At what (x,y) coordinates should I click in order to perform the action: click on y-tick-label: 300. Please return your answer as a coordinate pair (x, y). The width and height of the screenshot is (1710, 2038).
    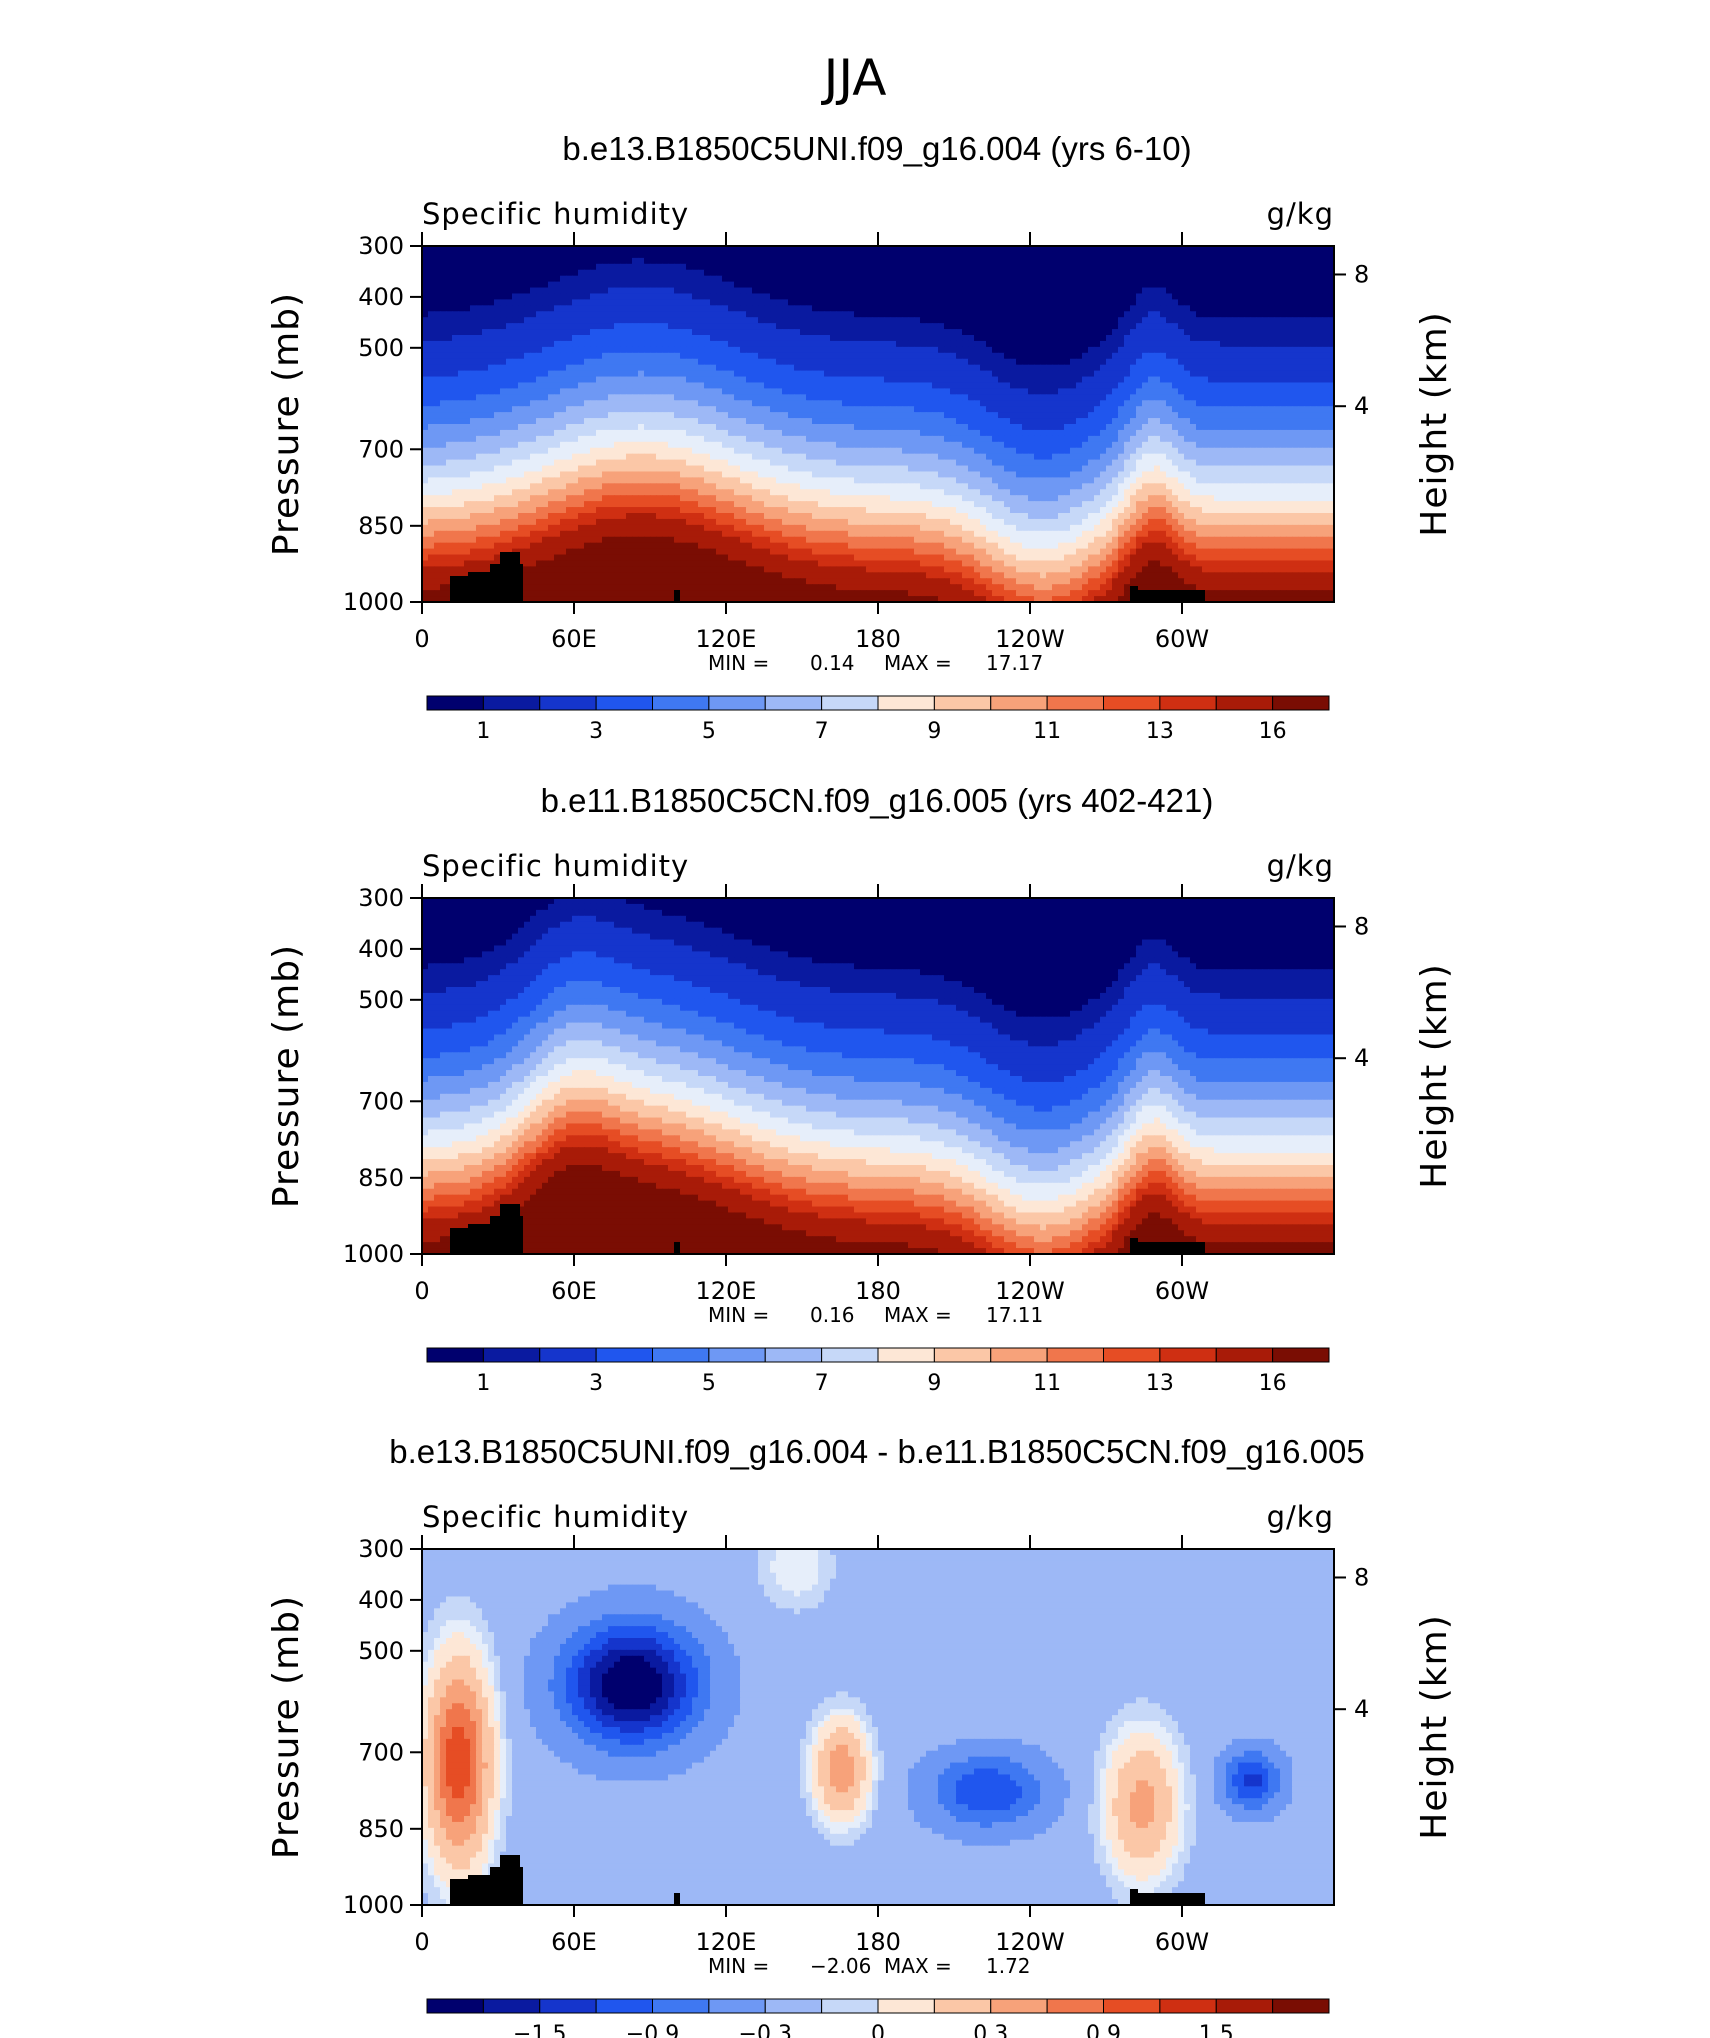
    Looking at the image, I should click on (381, 898).